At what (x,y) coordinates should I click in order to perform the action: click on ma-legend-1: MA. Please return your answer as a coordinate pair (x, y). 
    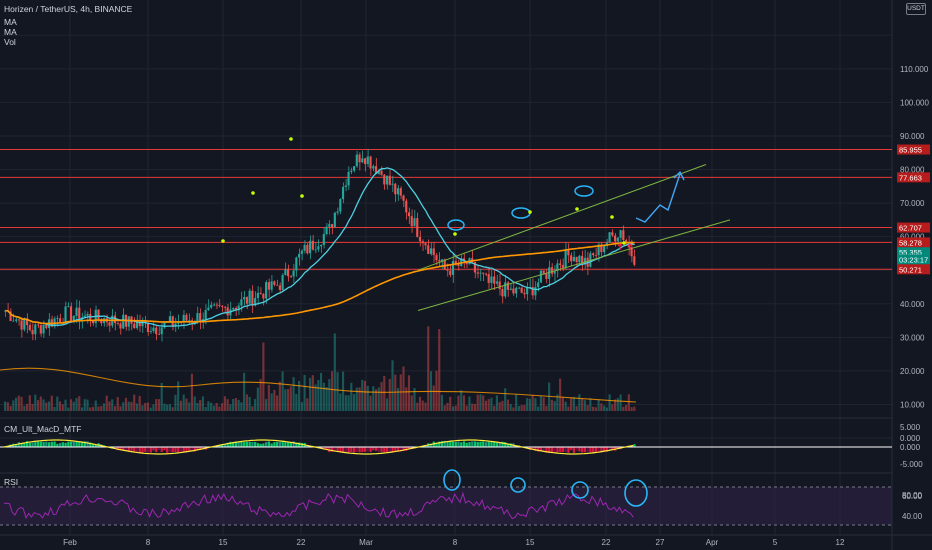
    Looking at the image, I should click on (10, 22).